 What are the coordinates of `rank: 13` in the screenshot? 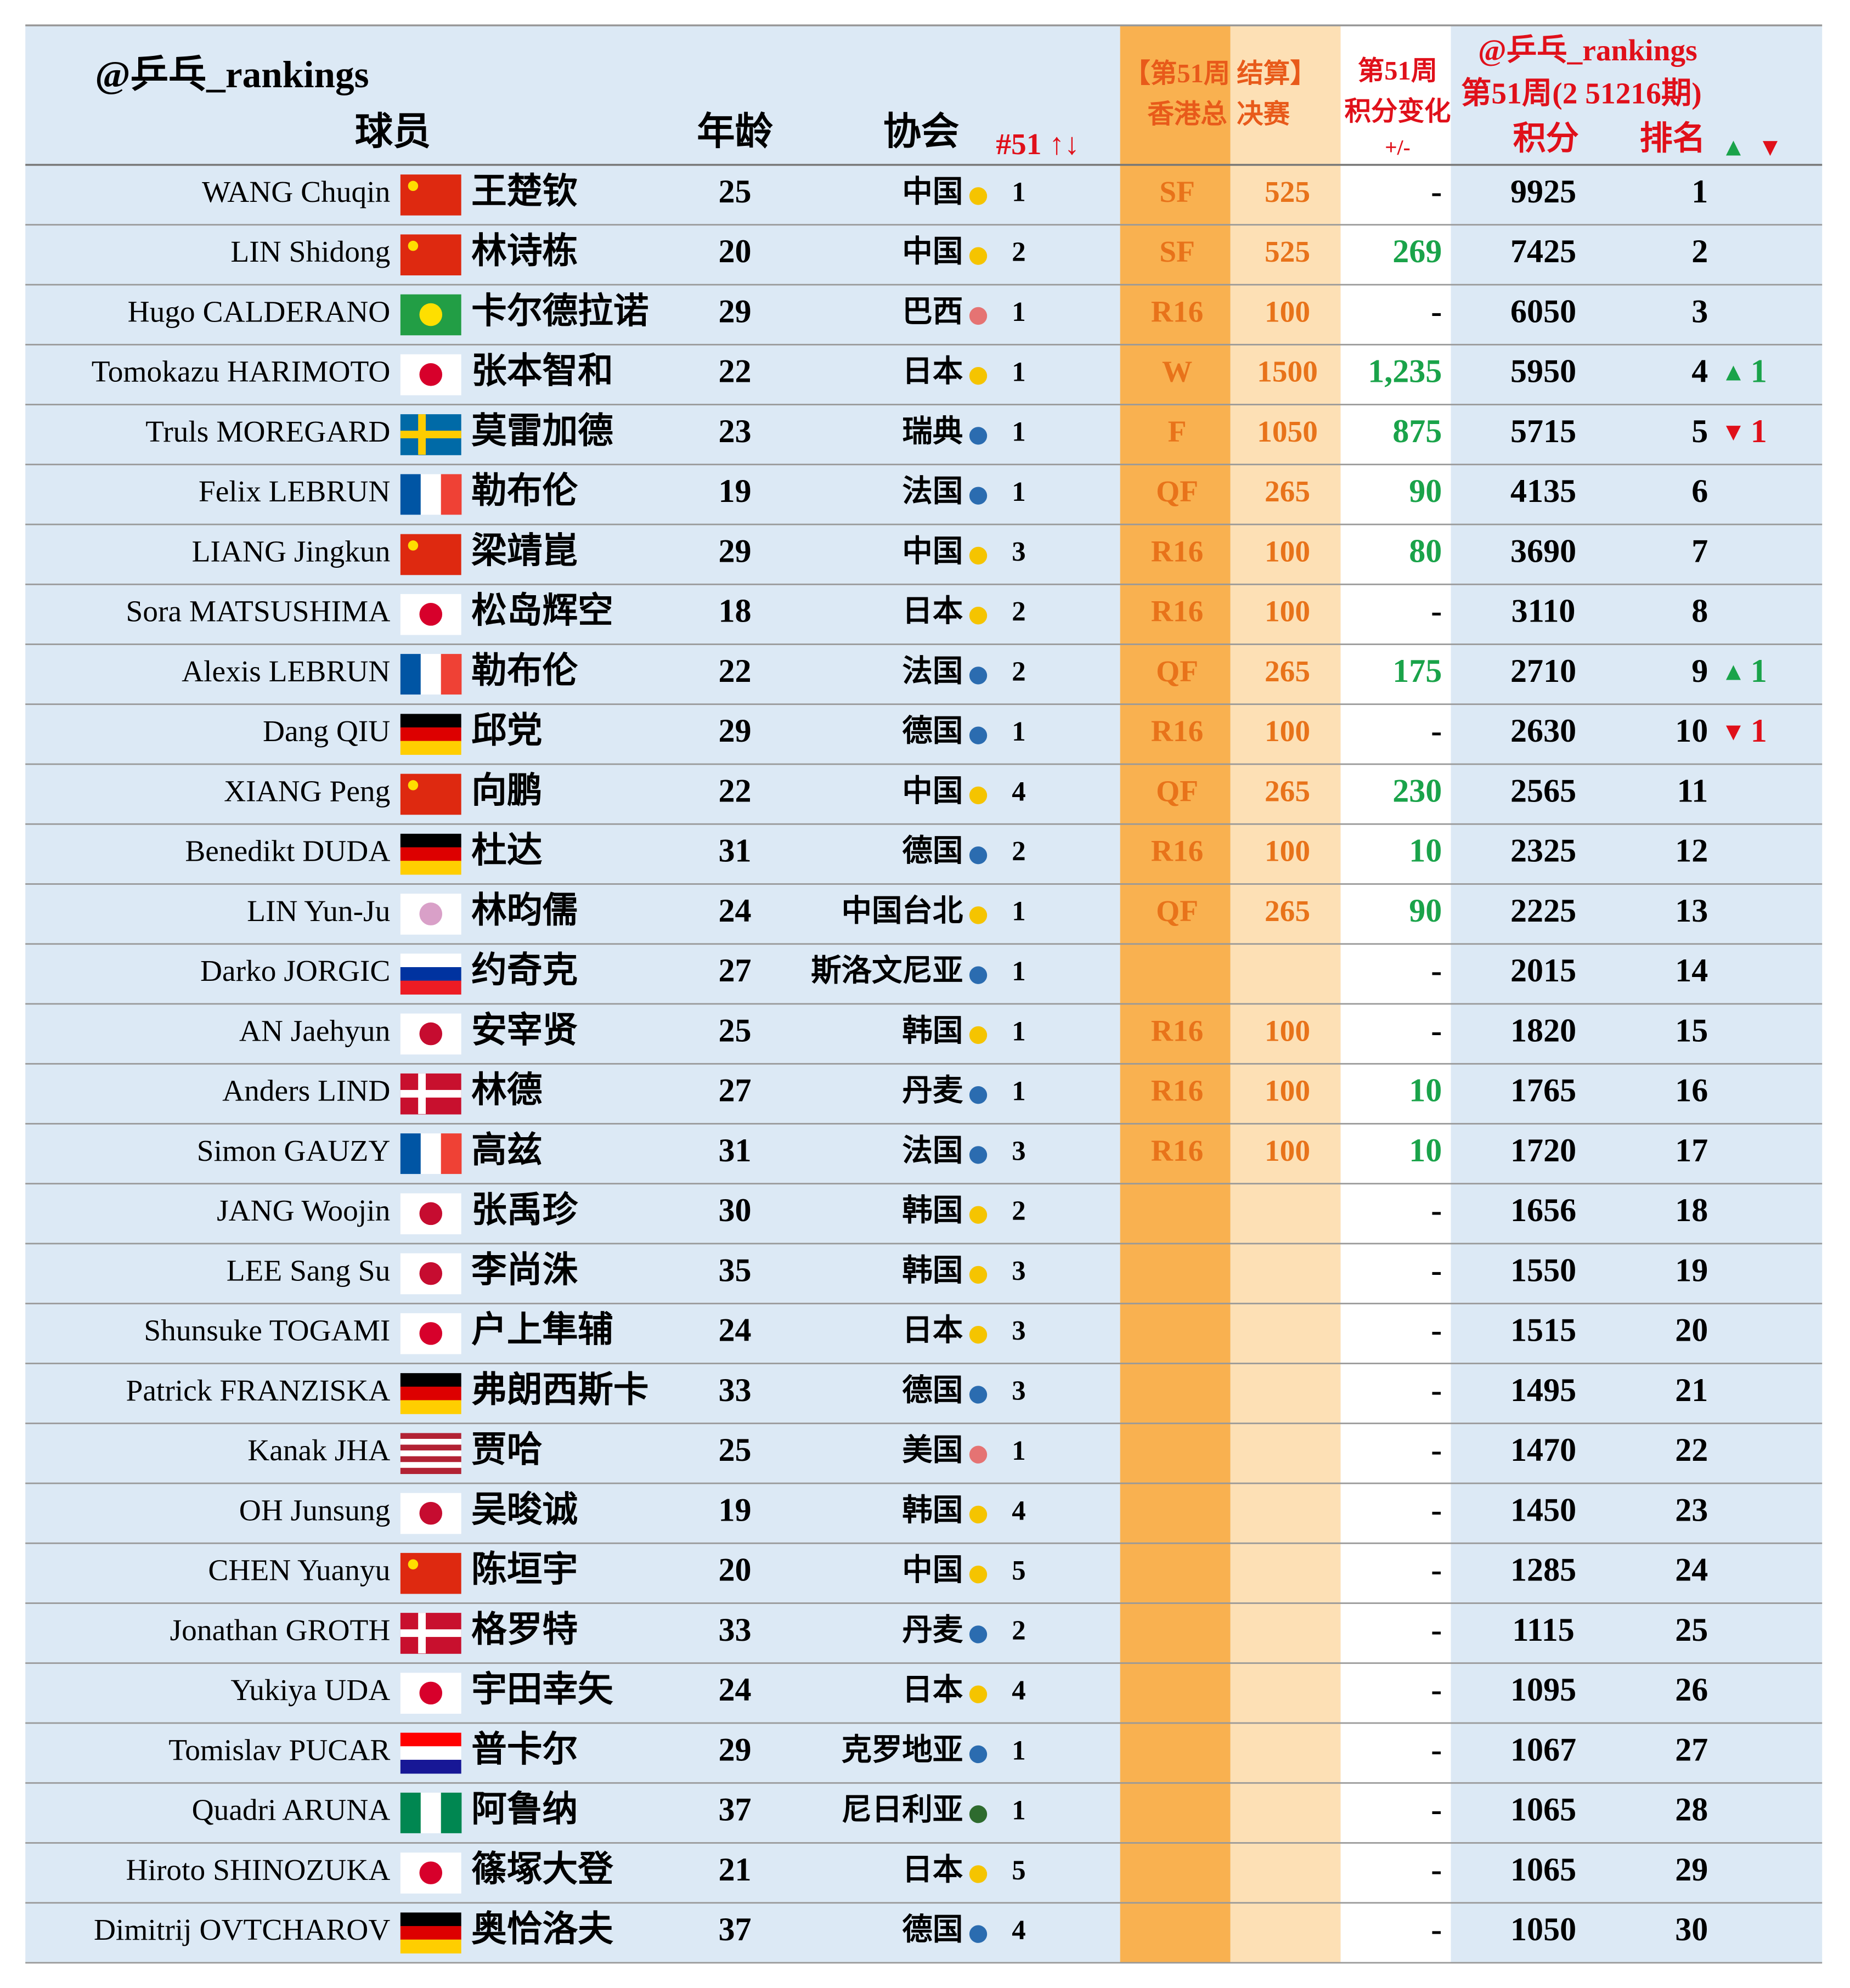 It's located at (1691, 911).